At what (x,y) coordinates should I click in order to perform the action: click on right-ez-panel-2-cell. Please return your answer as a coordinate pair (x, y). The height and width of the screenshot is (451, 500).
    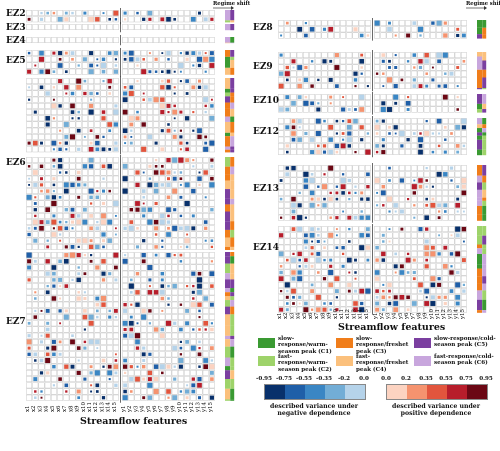
    Looking at the image, I should click on (389, 103).